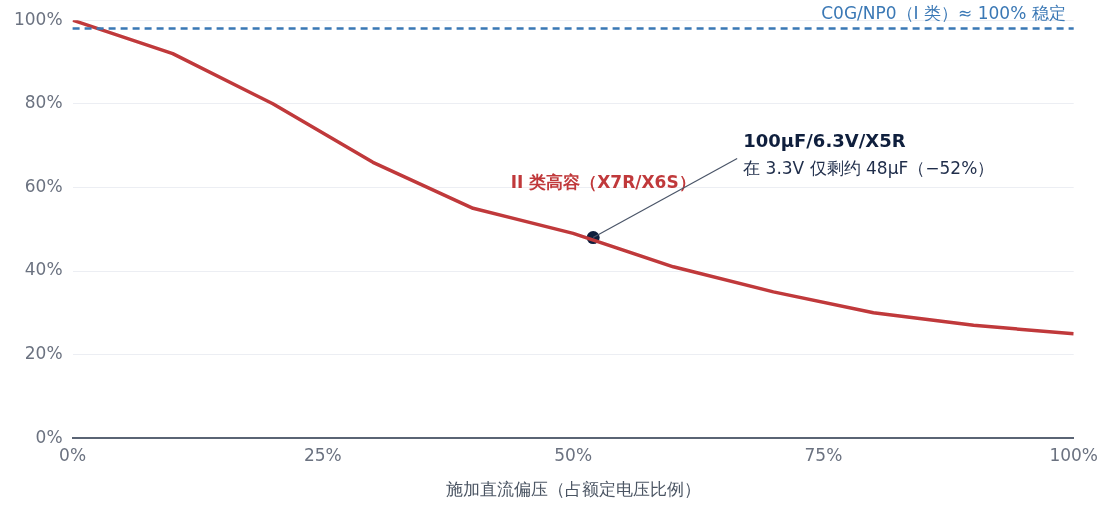 The height and width of the screenshot is (509, 1106). I want to click on x-tick-label: 50%, so click(573, 454).